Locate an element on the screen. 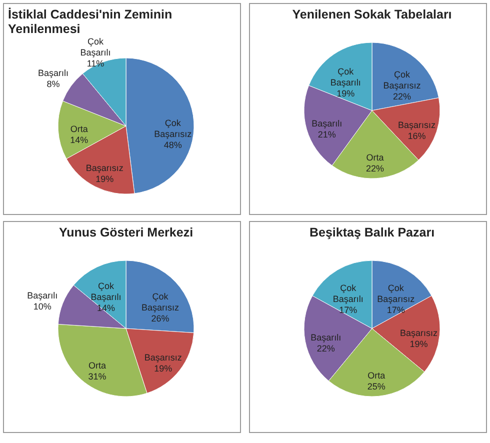 The height and width of the screenshot is (443, 490). data-label: 8% is located at coordinates (53, 84).